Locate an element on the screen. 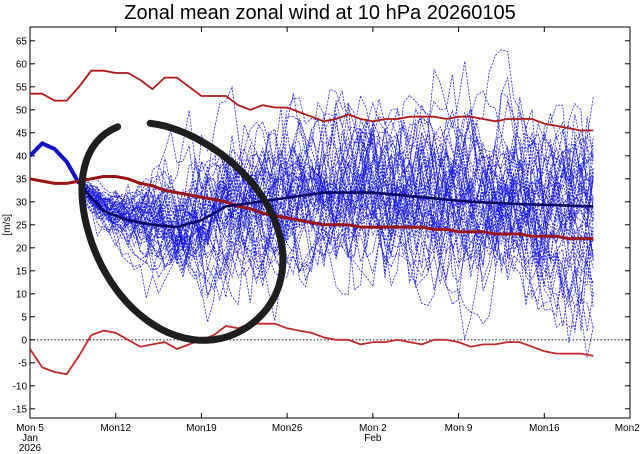 The height and width of the screenshot is (454, 640). y-tick-label: -15 is located at coordinates (20, 409).